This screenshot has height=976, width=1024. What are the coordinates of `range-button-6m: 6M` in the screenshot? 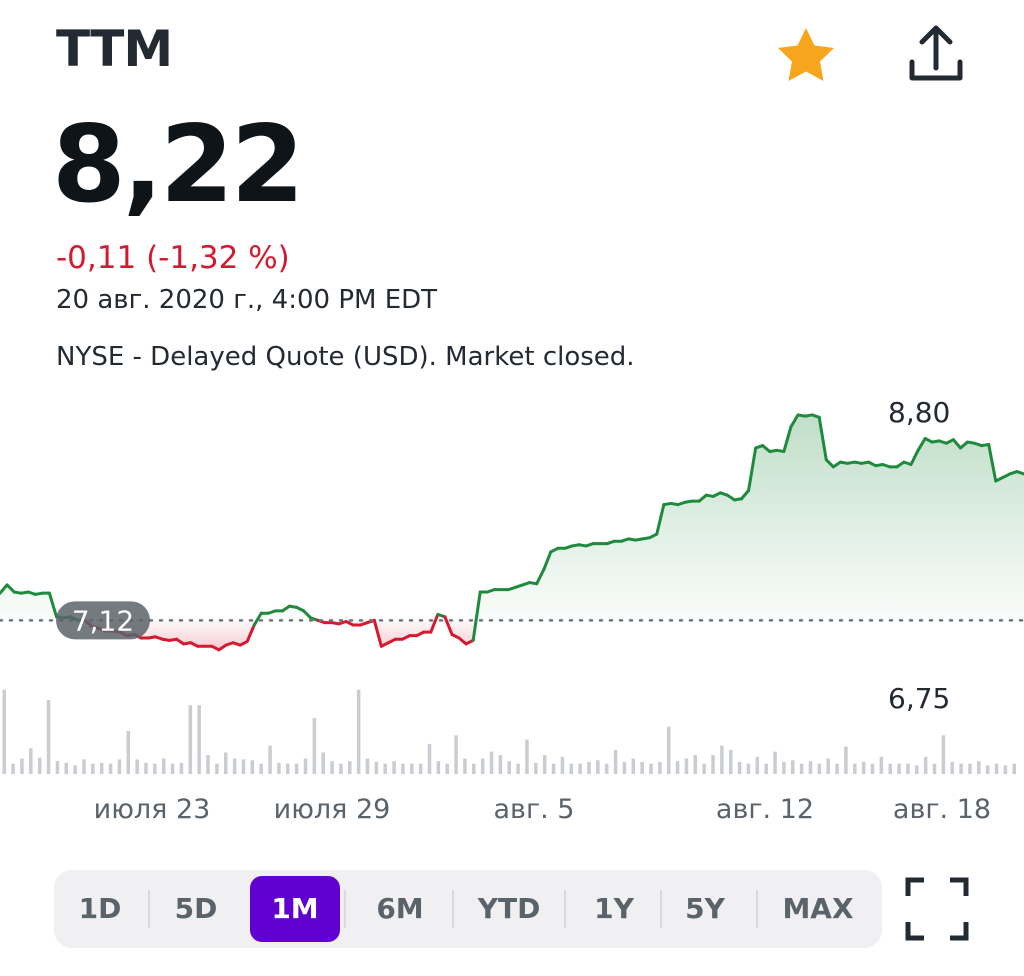 It's located at (400, 908).